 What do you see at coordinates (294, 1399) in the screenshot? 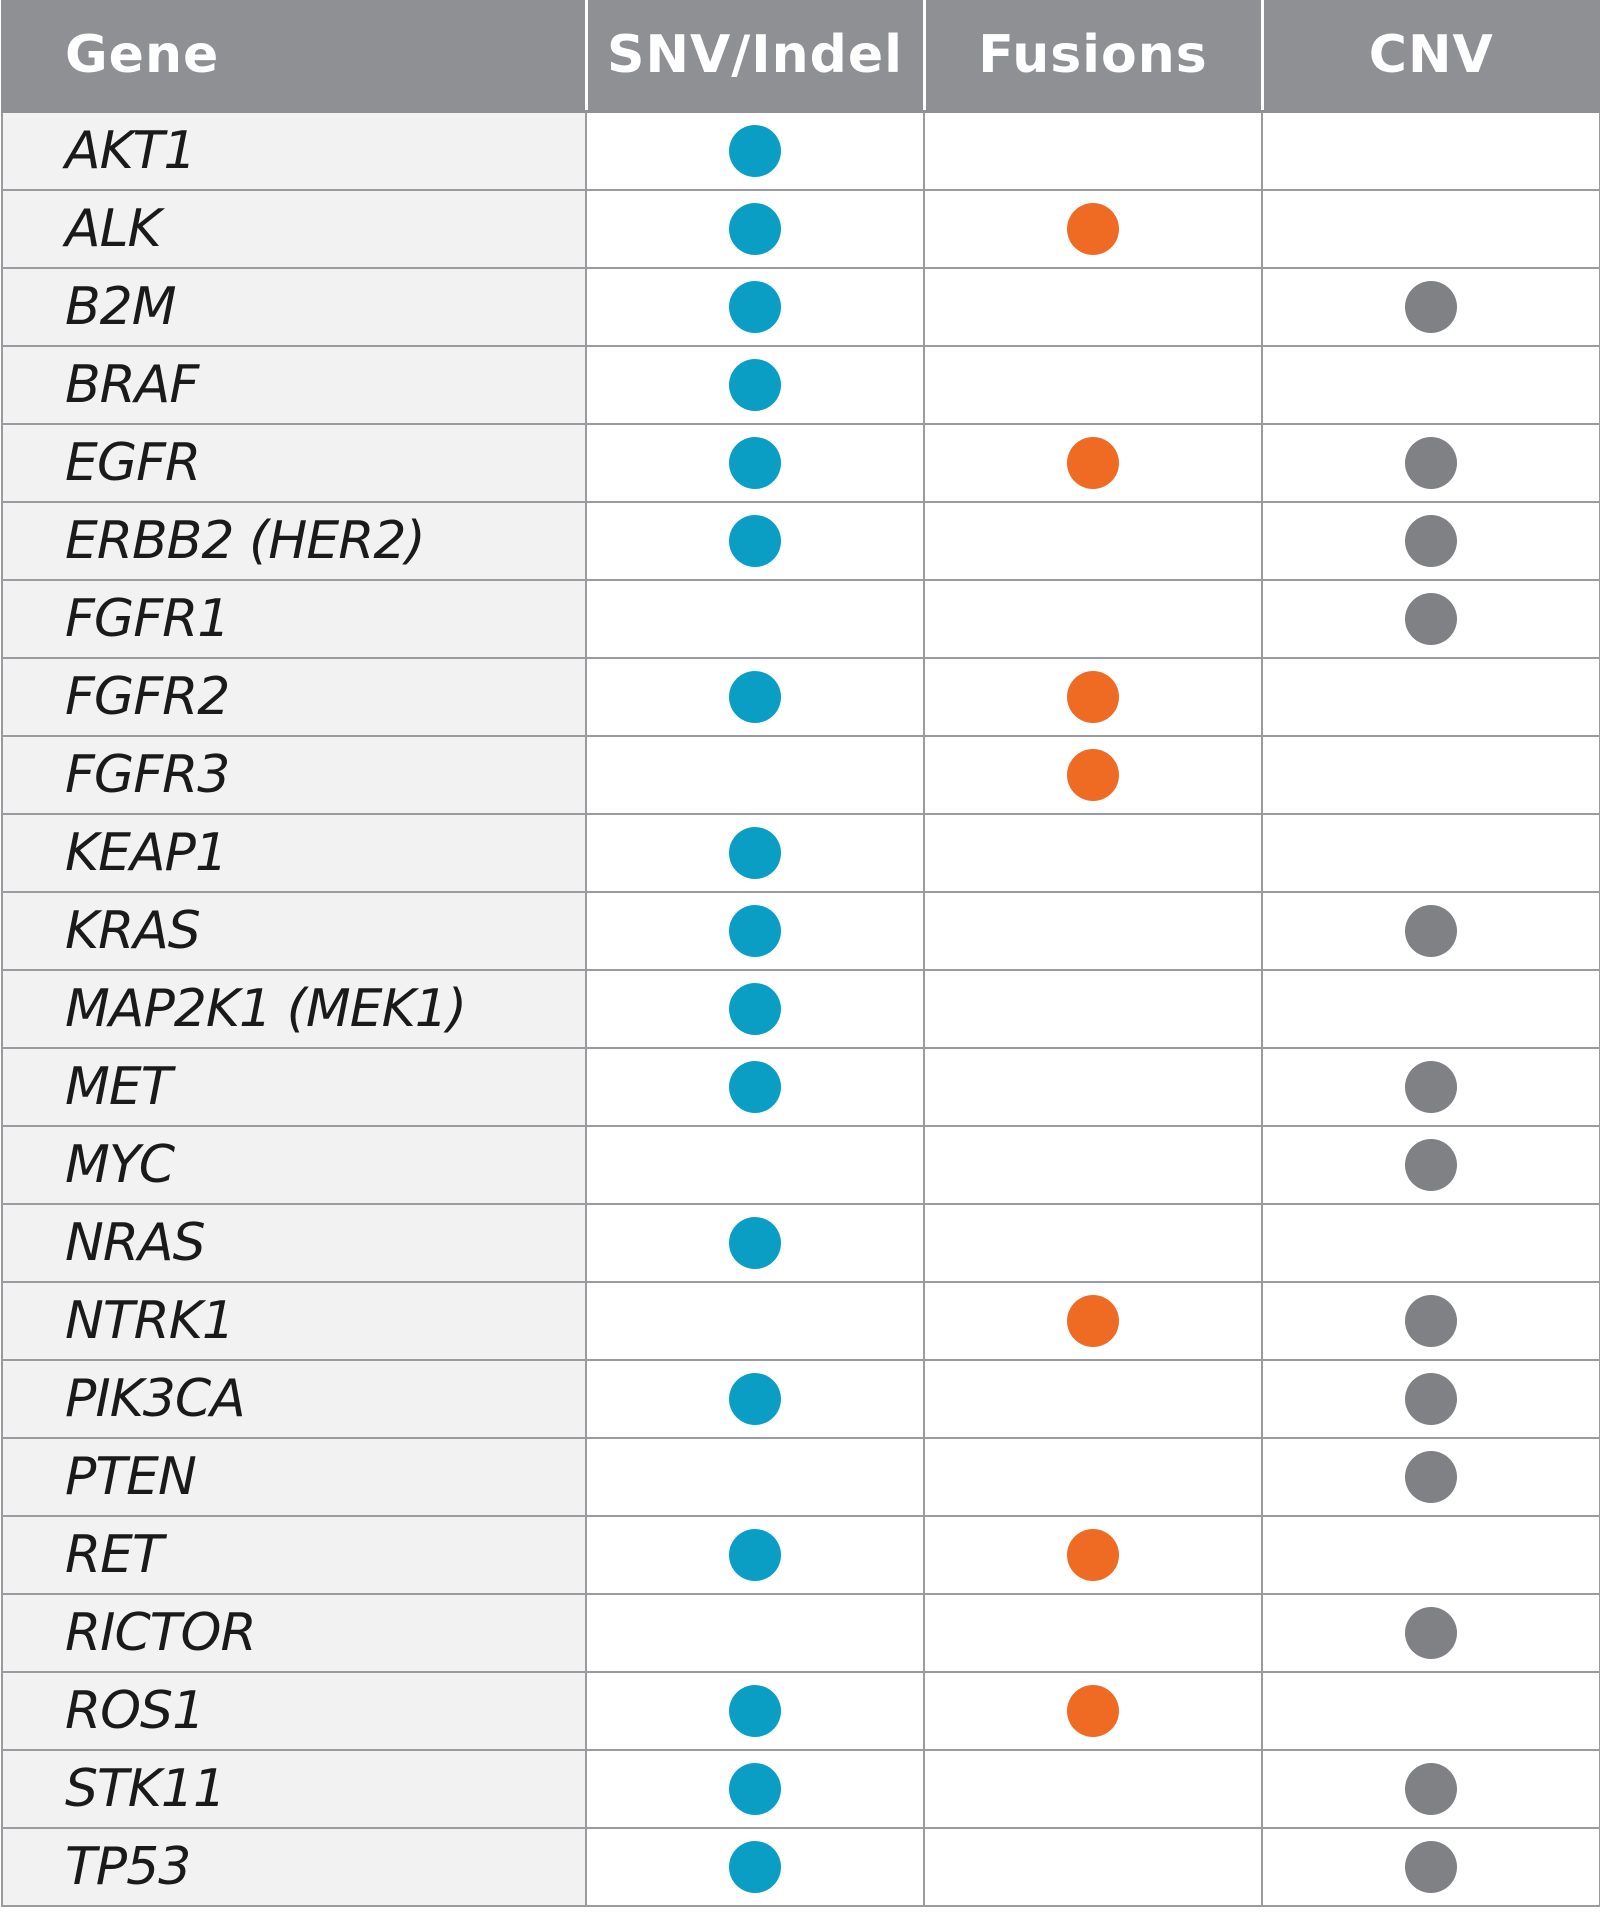
I see `gene-name: PIK3CA` at bounding box center [294, 1399].